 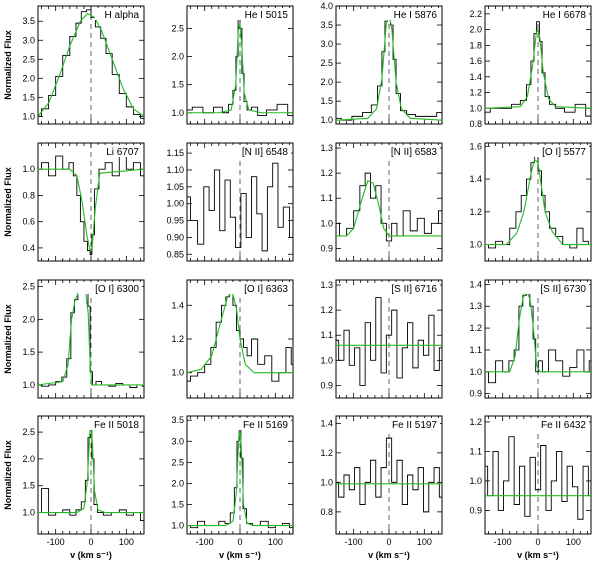 What do you see at coordinates (116, 425) in the screenshot?
I see `panel-title: Fe II 5018` at bounding box center [116, 425].